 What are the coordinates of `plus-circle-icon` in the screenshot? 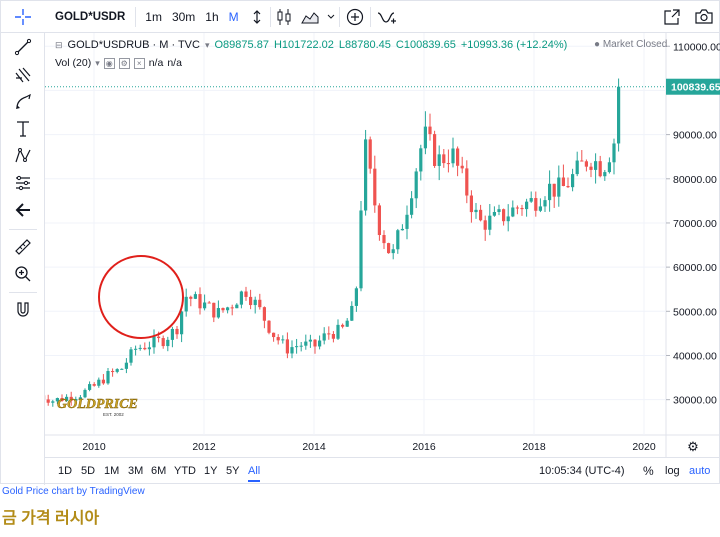 It's located at (355, 17).